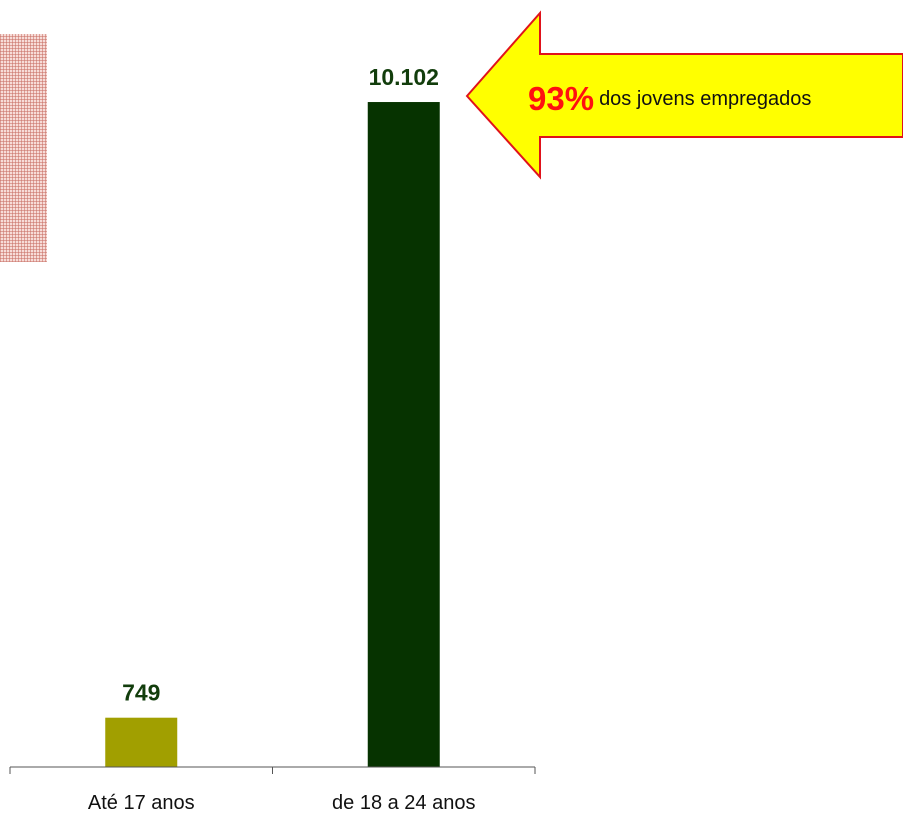 This screenshot has height=816, width=903. I want to click on callout-text: 93% dos jovens empregados, so click(669, 99).